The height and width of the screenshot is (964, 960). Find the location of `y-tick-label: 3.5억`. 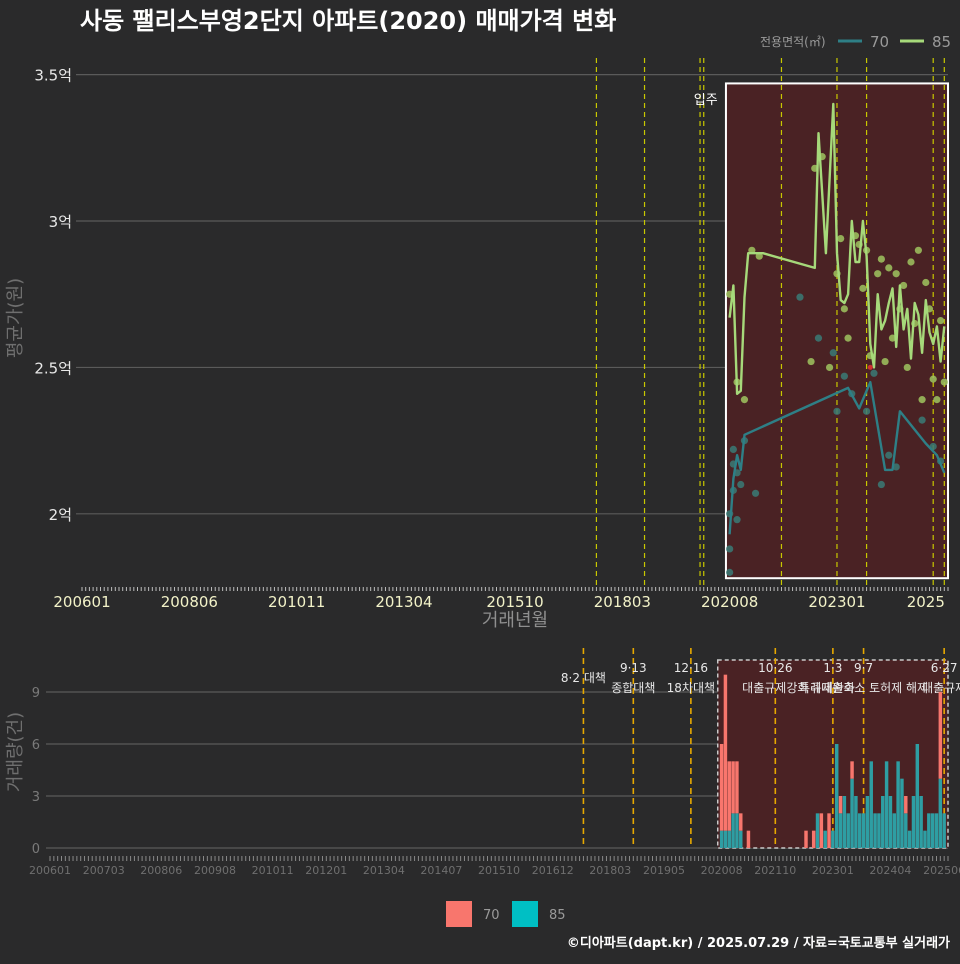

y-tick-label: 3.5억 is located at coordinates (53, 76).